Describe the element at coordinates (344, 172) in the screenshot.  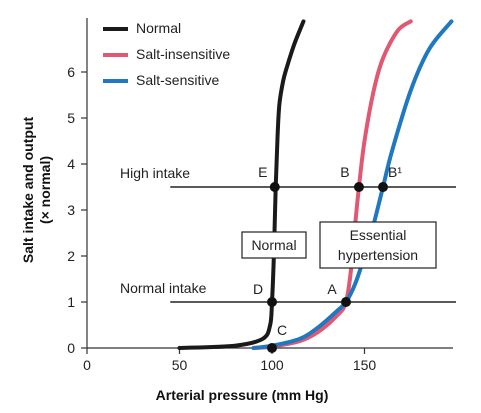
I see `point-label: B` at that location.